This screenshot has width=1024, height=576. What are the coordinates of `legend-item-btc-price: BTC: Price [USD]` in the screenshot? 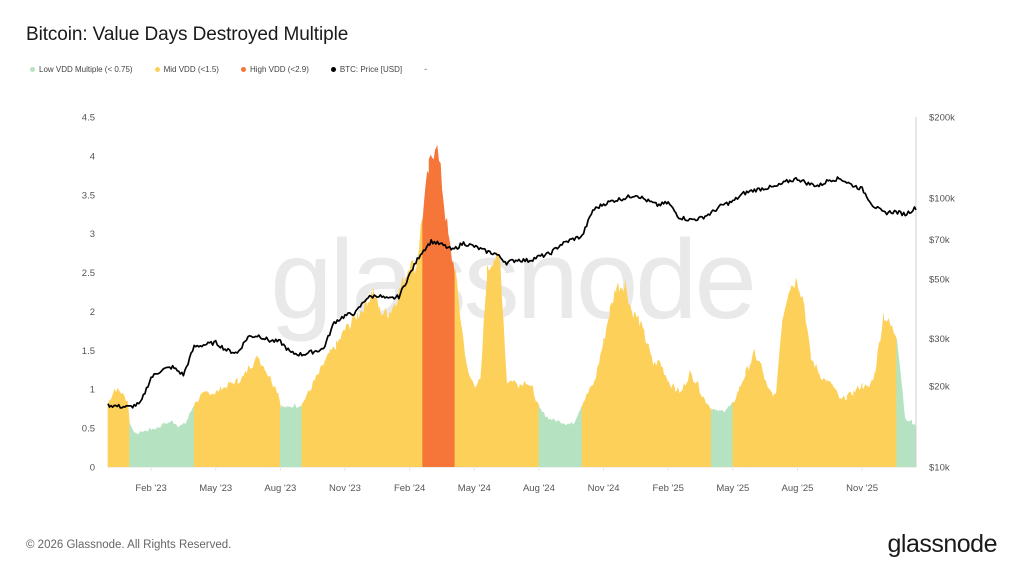 It's located at (366, 69).